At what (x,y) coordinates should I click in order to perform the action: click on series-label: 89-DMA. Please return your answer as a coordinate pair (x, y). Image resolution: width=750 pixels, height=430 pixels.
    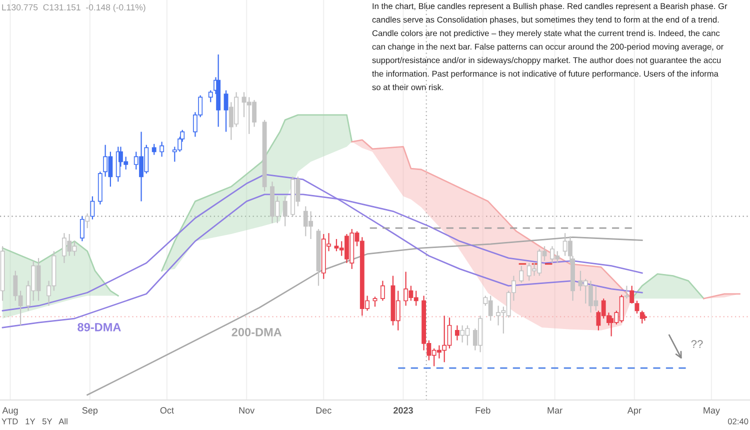
    Looking at the image, I should click on (99, 327).